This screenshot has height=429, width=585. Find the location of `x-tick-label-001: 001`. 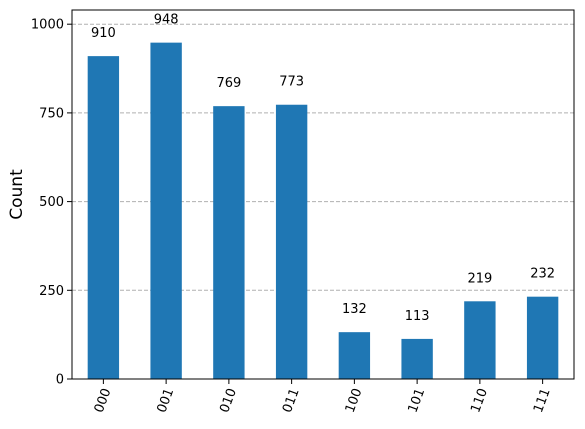

x-tick-label-001: 001 is located at coordinates (166, 400).